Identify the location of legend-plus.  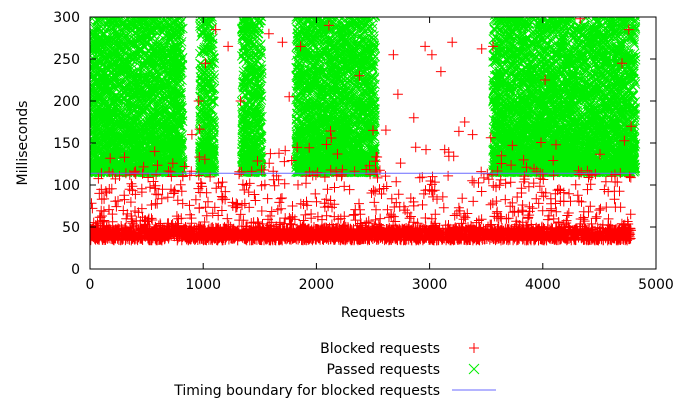
(474, 348).